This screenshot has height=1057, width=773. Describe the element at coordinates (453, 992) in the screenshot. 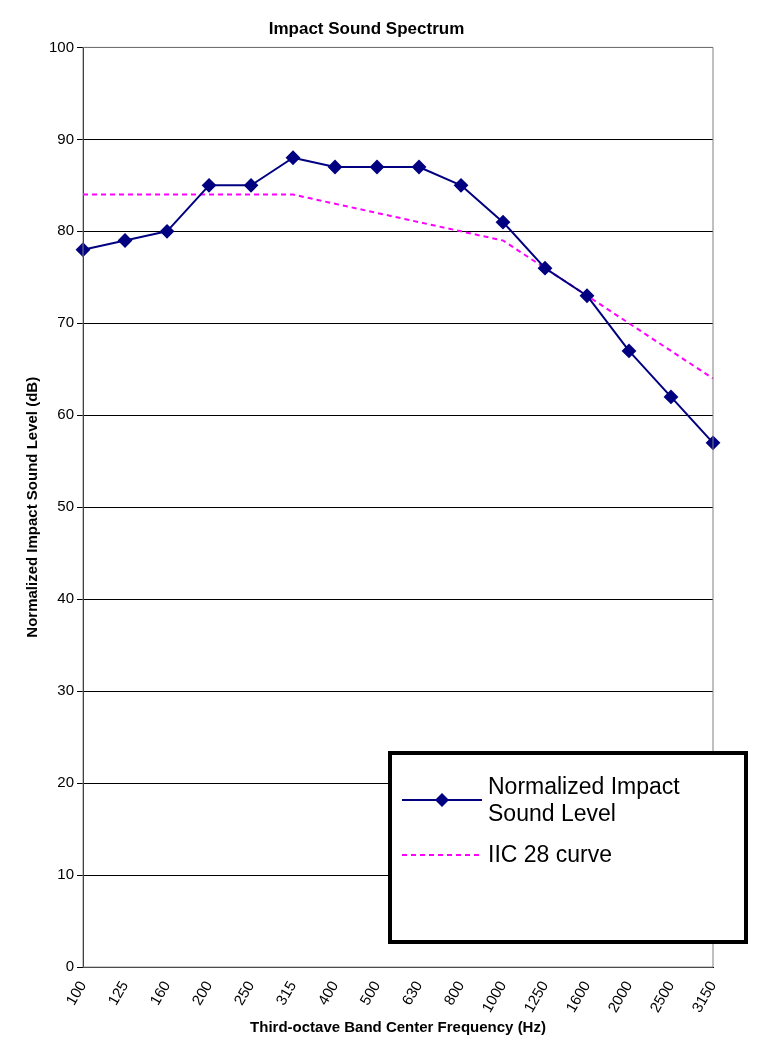

I see `x-tick-label: 800` at that location.